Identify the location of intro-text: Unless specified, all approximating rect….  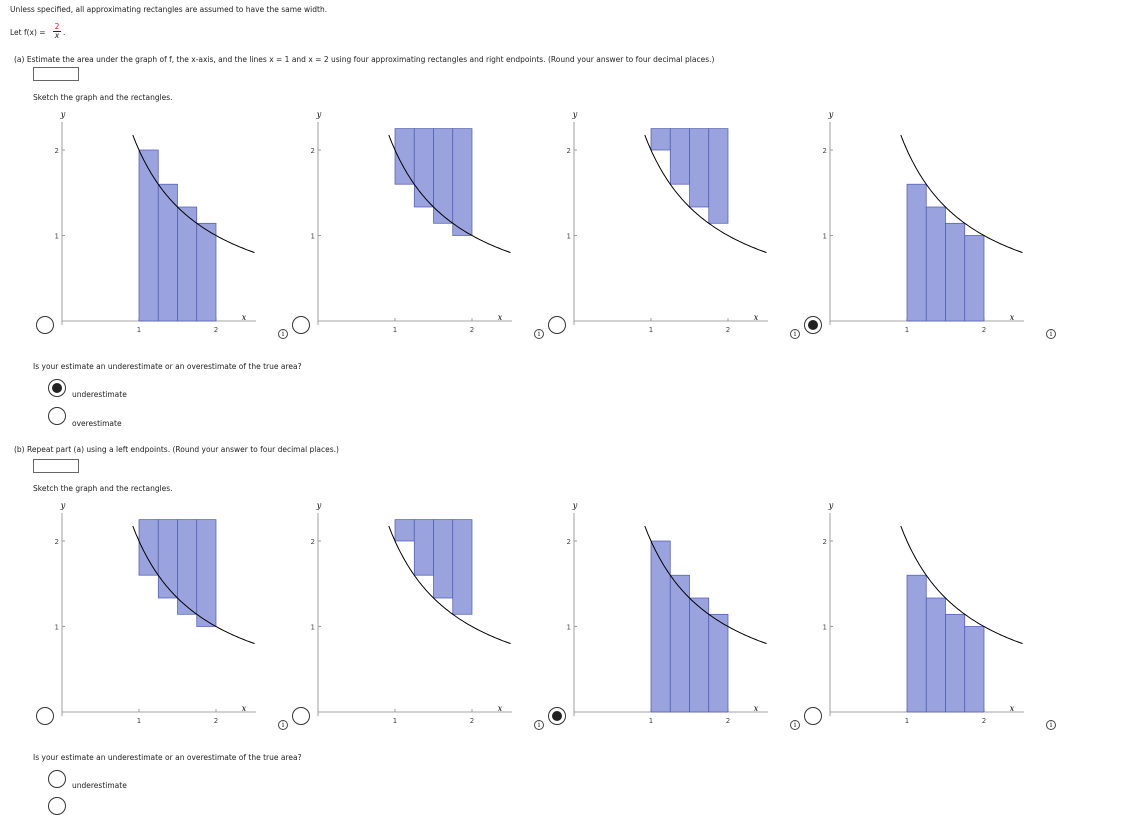
(169, 9).